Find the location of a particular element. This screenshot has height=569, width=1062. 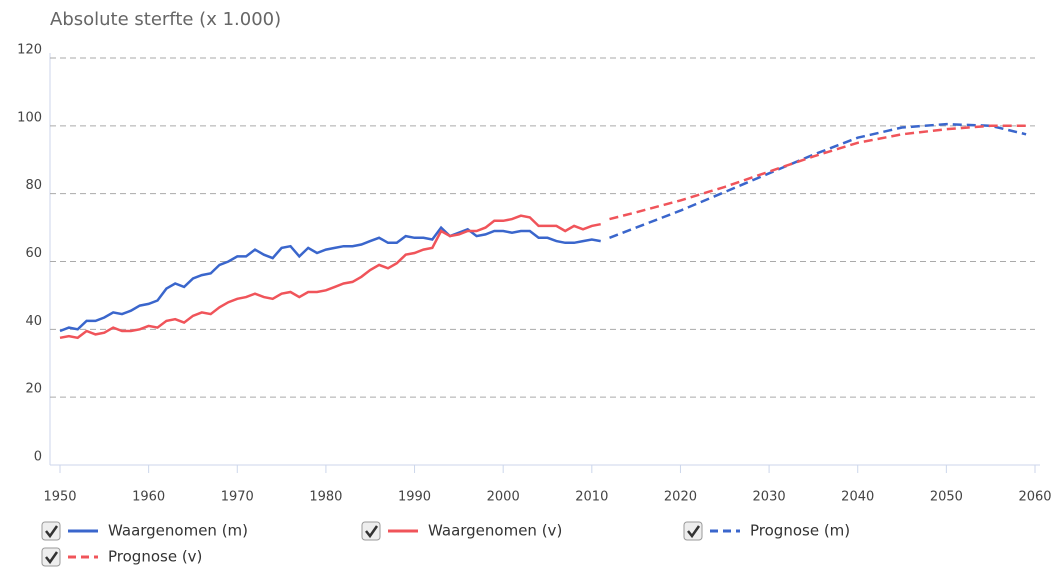

y-tick-label: 40 is located at coordinates (33, 321).